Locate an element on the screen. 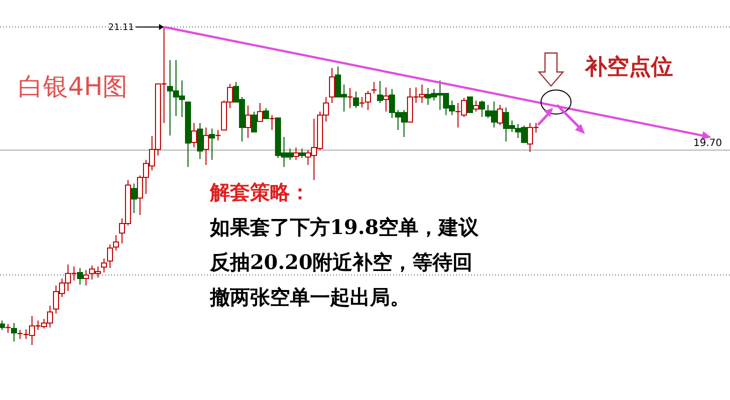 Image resolution: width=730 pixels, height=400 pixels. annotation: 撤两张空单一起出局。 is located at coordinates (309, 297).